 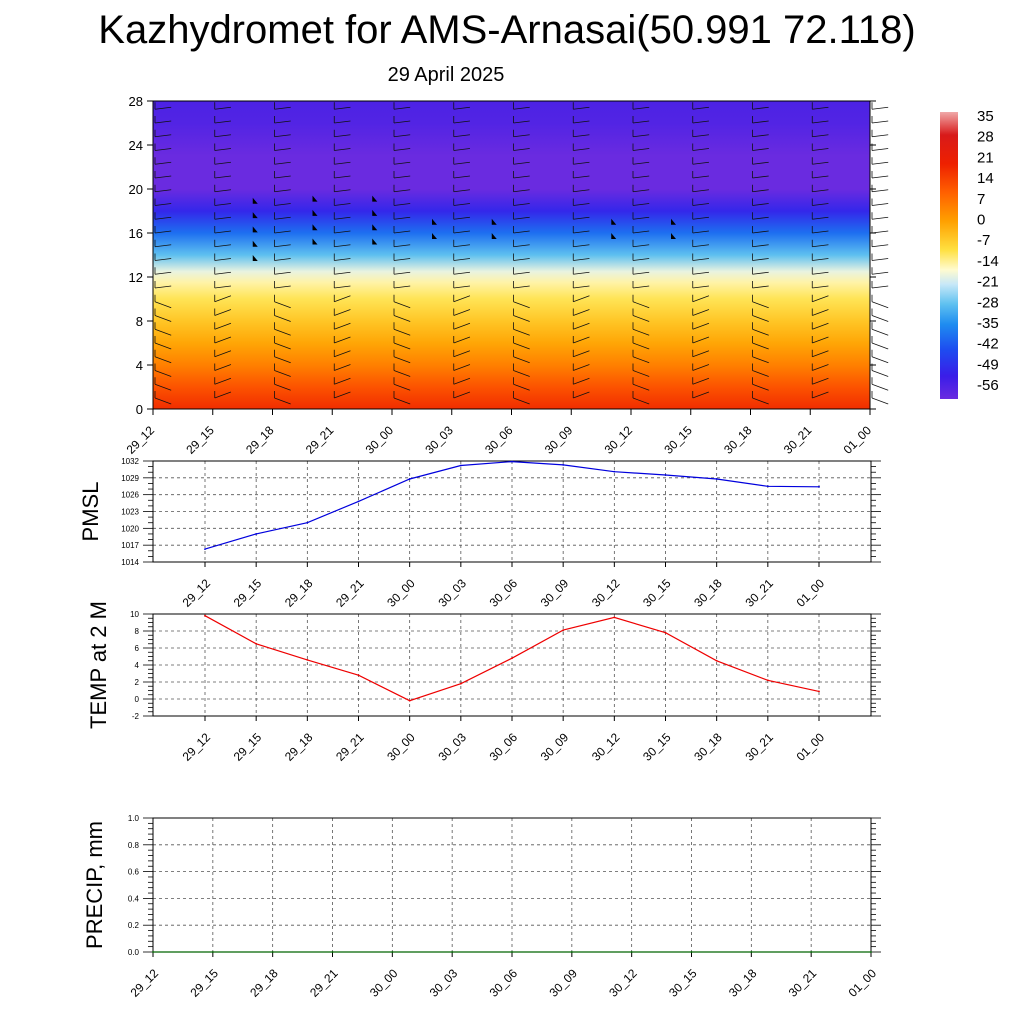 I want to click on y-tick-label: 1014, so click(x=130, y=562).